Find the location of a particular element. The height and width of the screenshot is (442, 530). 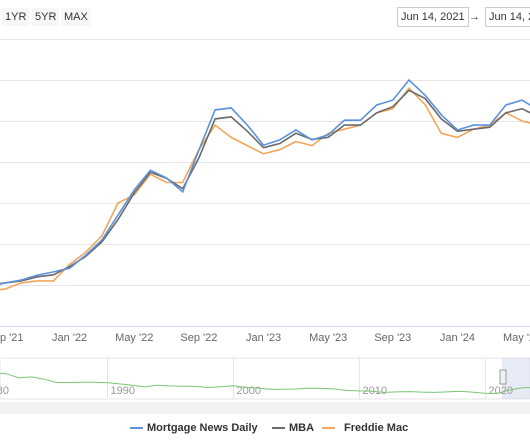

legend-label: Mortgage News Daily is located at coordinates (203, 428).